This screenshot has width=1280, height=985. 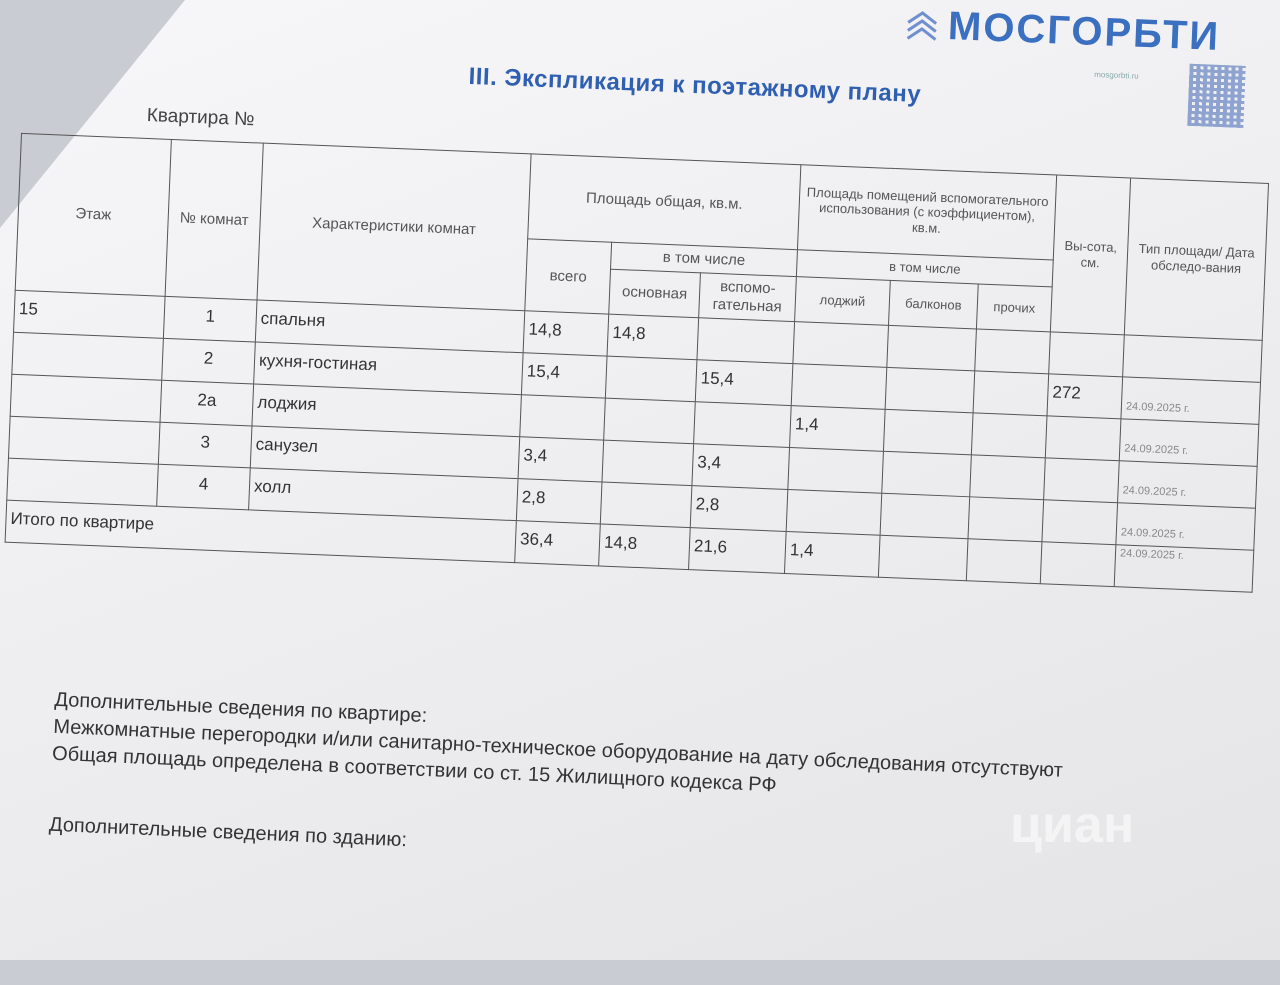 I want to click on header-floor: Этаж, so click(x=93, y=215).